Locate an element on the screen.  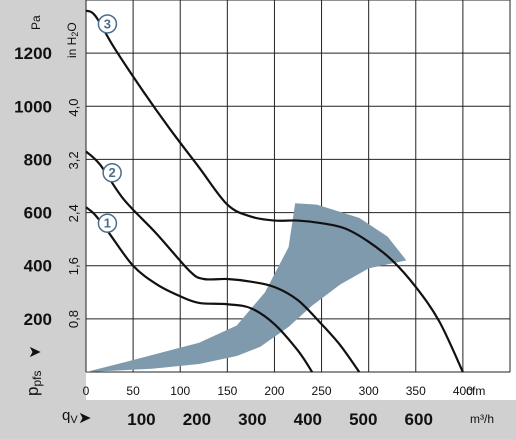
y-tick-label-pa: 1200 is located at coordinates (33, 53).